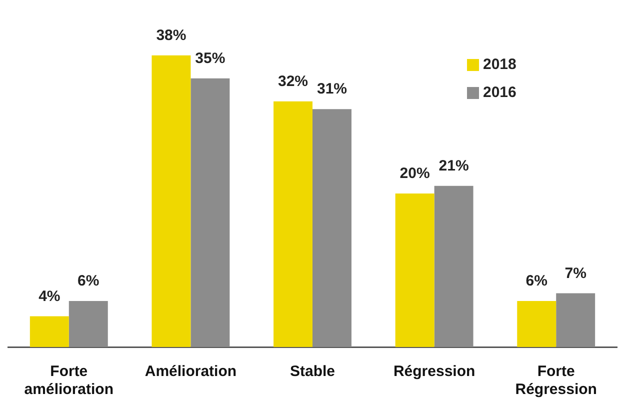 This screenshot has height=415, width=625. What do you see at coordinates (210, 59) in the screenshot?
I see `data-label: 35%` at bounding box center [210, 59].